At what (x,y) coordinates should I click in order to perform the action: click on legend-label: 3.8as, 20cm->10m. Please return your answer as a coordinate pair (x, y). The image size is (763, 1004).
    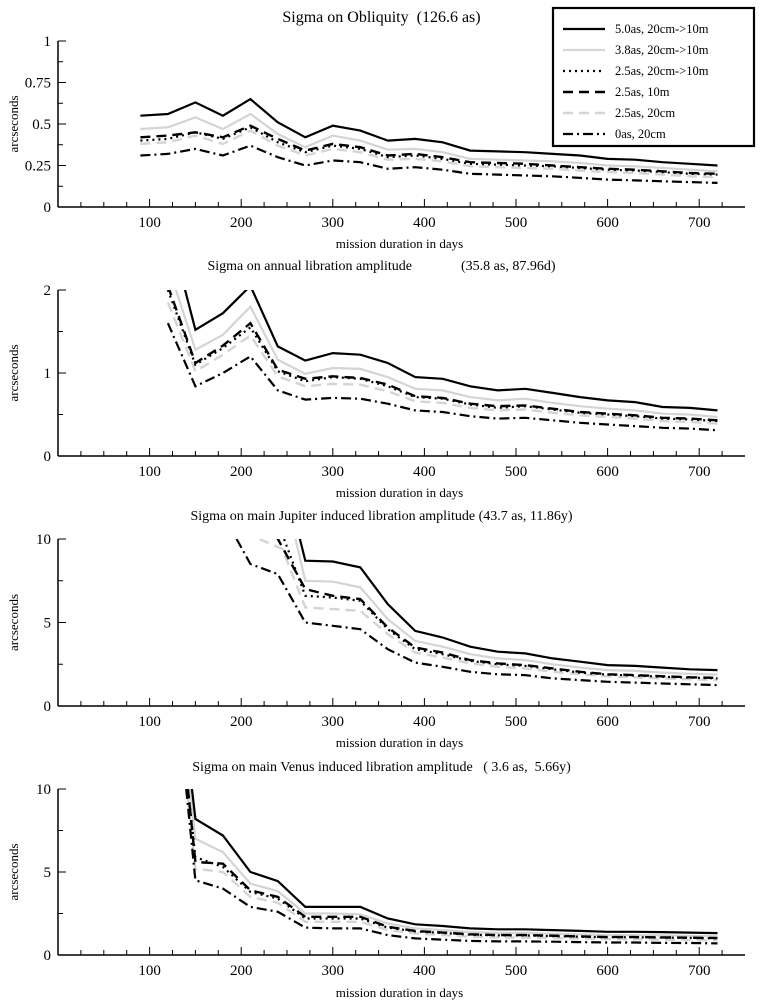
    Looking at the image, I should click on (662, 50).